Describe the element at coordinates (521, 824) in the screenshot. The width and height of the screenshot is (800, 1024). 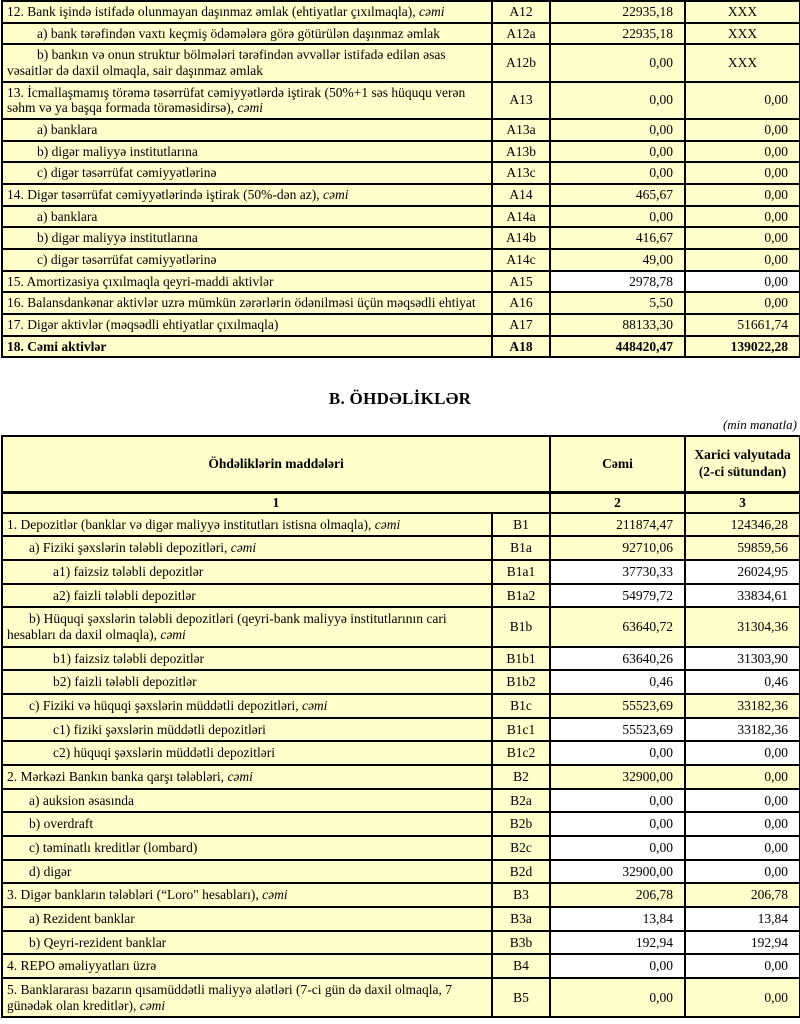
I see `row-code: B2b` at that location.